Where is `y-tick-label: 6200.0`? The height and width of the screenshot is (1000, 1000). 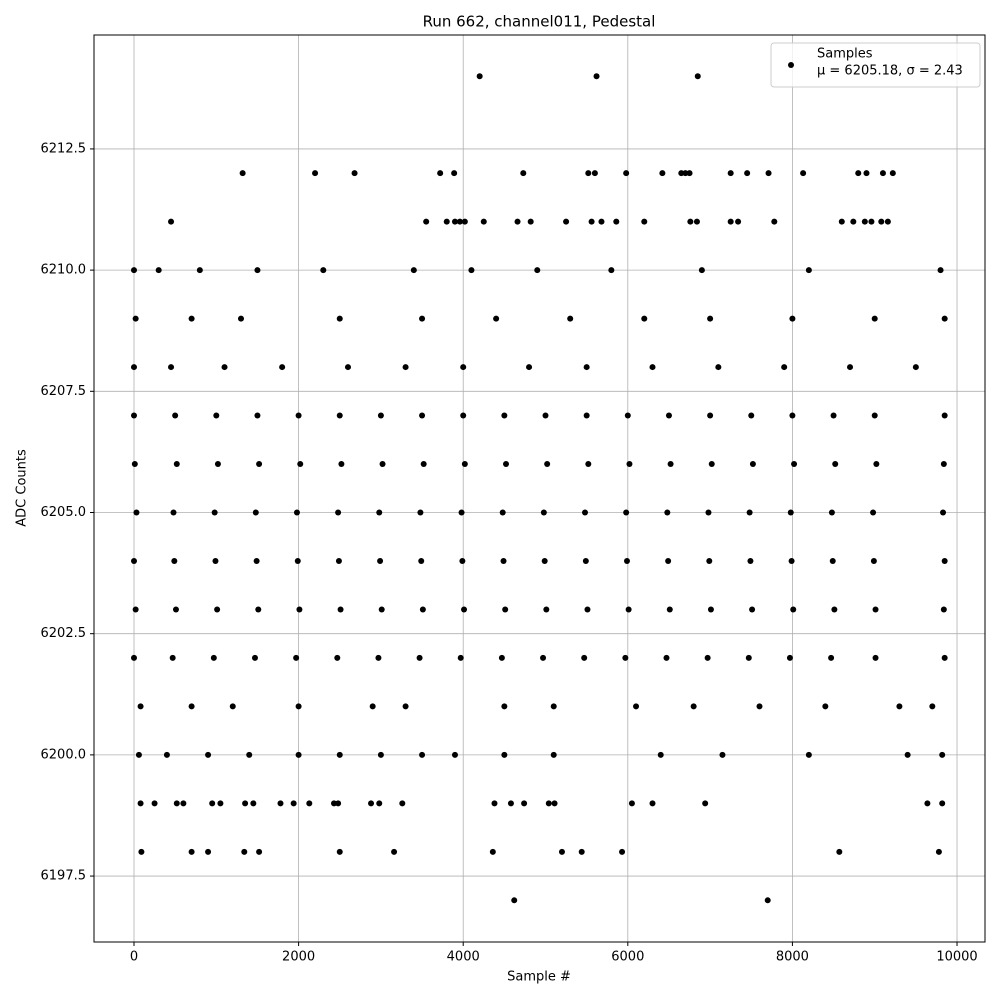 y-tick-label: 6200.0 is located at coordinates (64, 754).